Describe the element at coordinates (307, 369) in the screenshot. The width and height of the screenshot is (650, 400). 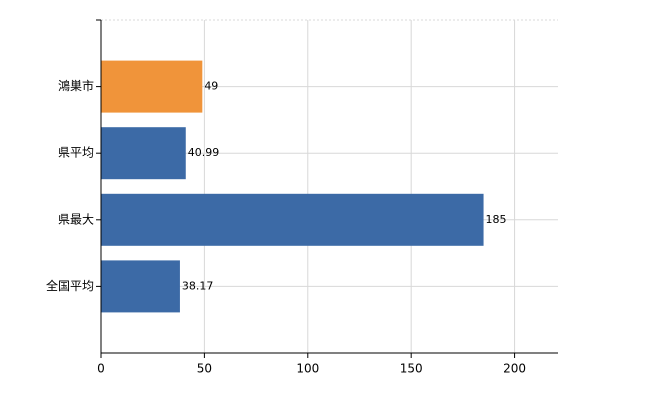
I see `x-tick-label: 100` at that location.